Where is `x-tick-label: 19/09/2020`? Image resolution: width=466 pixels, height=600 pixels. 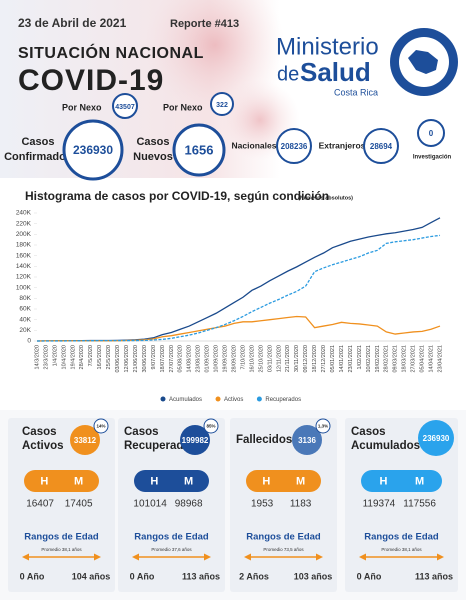
x-tick-label: 19/09/2020 is located at coordinates (226, 359).